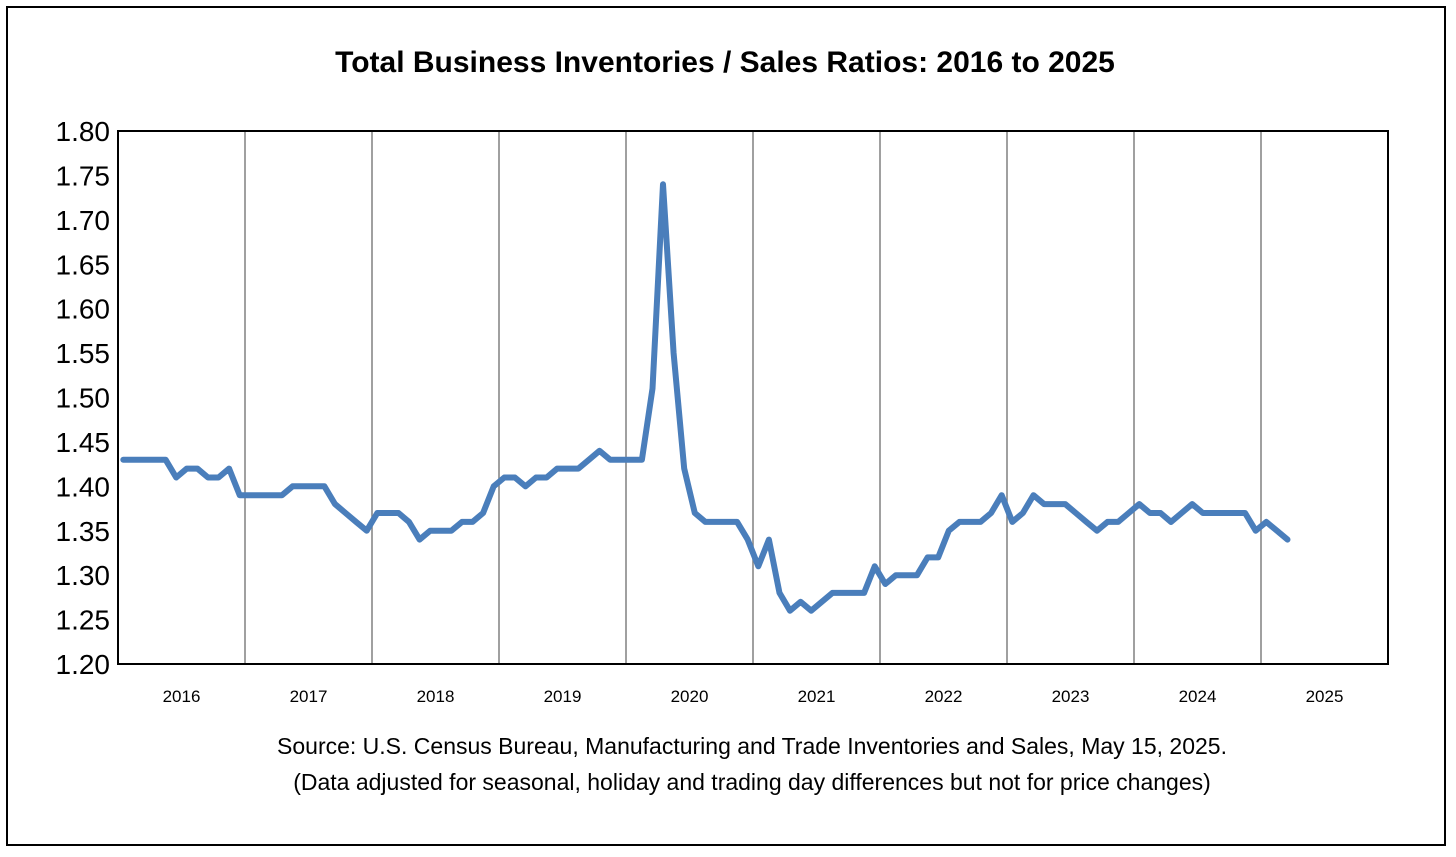 Image resolution: width=1456 pixels, height=857 pixels. Describe the element at coordinates (1198, 696) in the screenshot. I see `x-tick-label: 2024` at that location.